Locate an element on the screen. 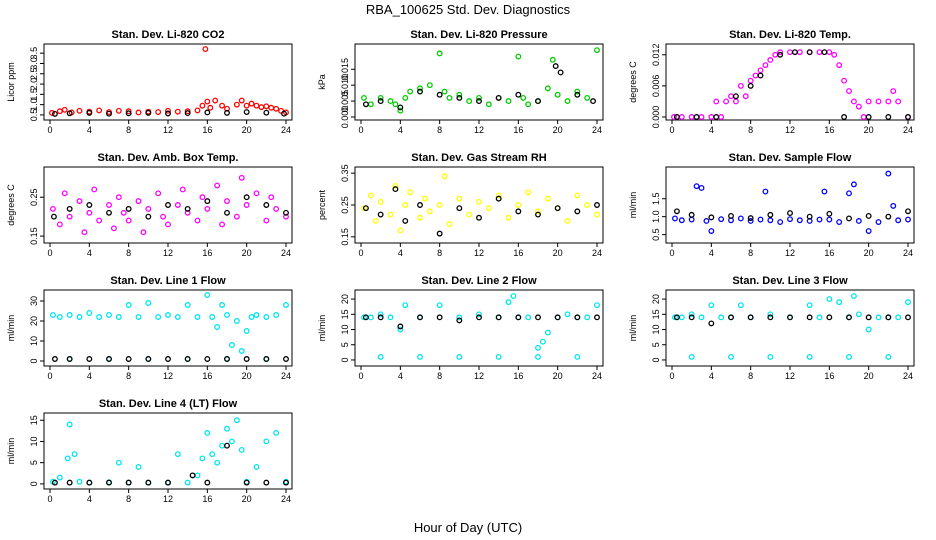 This screenshot has height=540, width=936. panel-title: Stan. Dev. Li-820 Temp. is located at coordinates (790, 35).